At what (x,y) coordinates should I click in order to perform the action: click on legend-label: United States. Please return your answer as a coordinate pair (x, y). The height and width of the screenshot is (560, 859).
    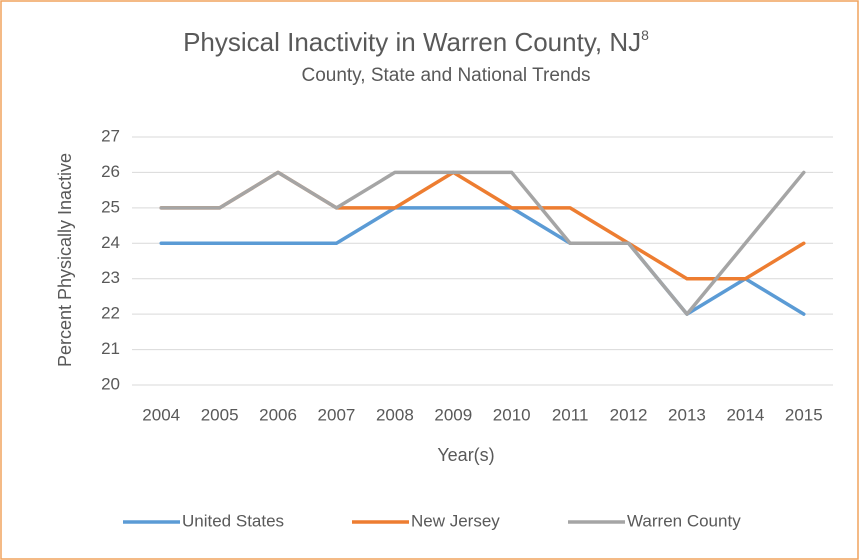
    Looking at the image, I should click on (233, 520).